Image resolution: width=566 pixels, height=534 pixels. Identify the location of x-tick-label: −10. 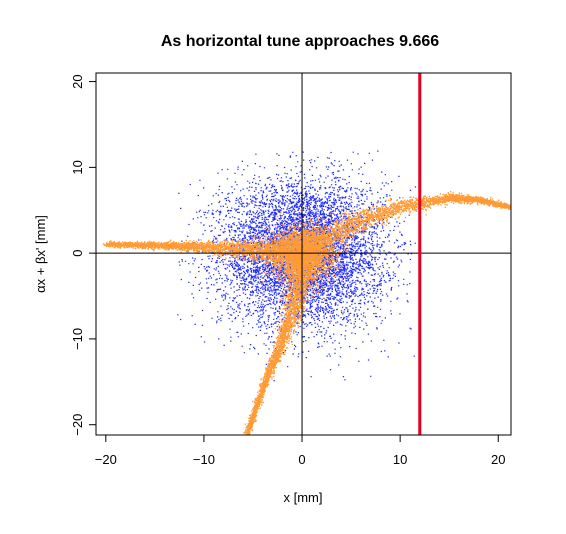
(204, 459).